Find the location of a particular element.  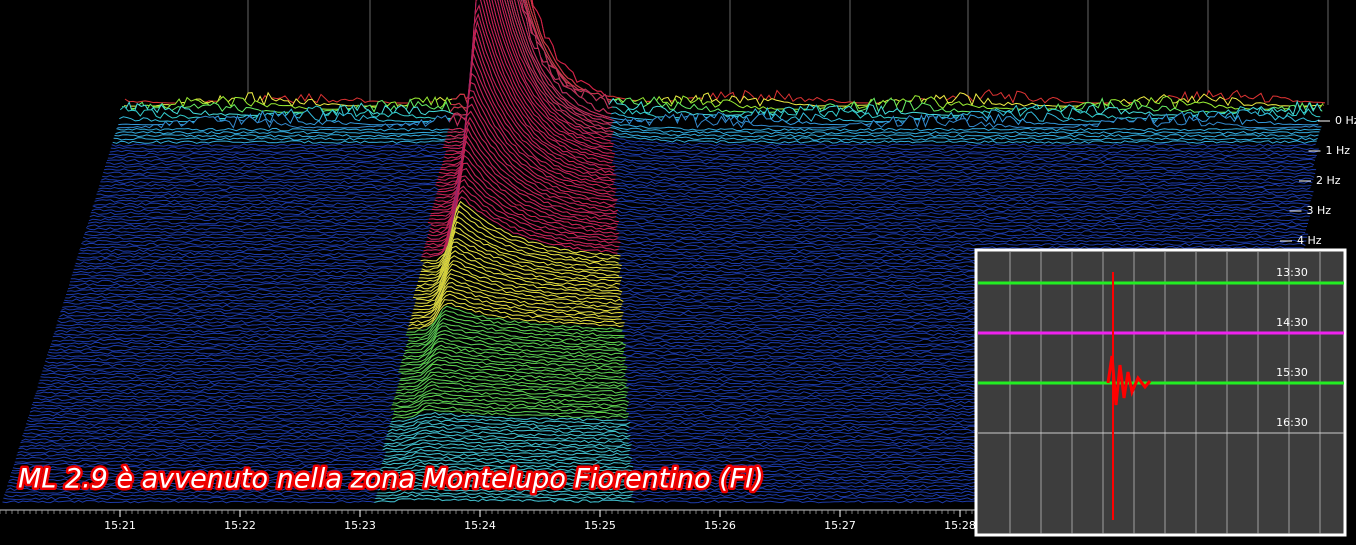

frequency-label: 1 Hz is located at coordinates (1338, 150).